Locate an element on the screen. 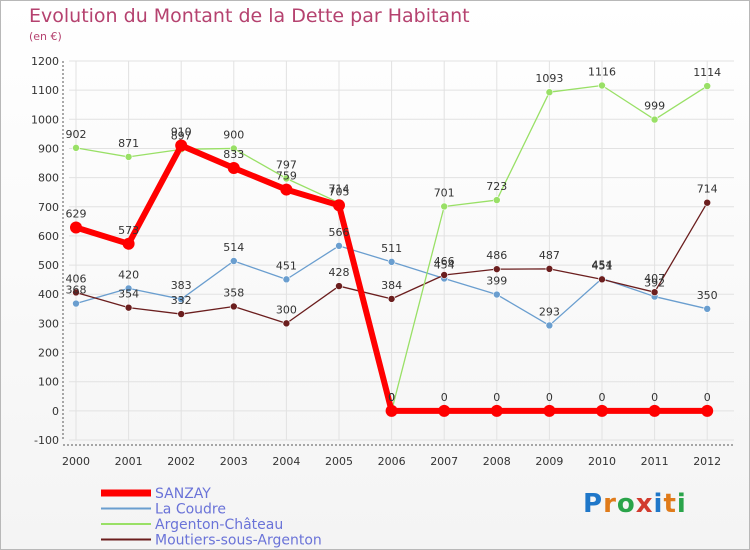  data-label: 910 is located at coordinates (181, 132).